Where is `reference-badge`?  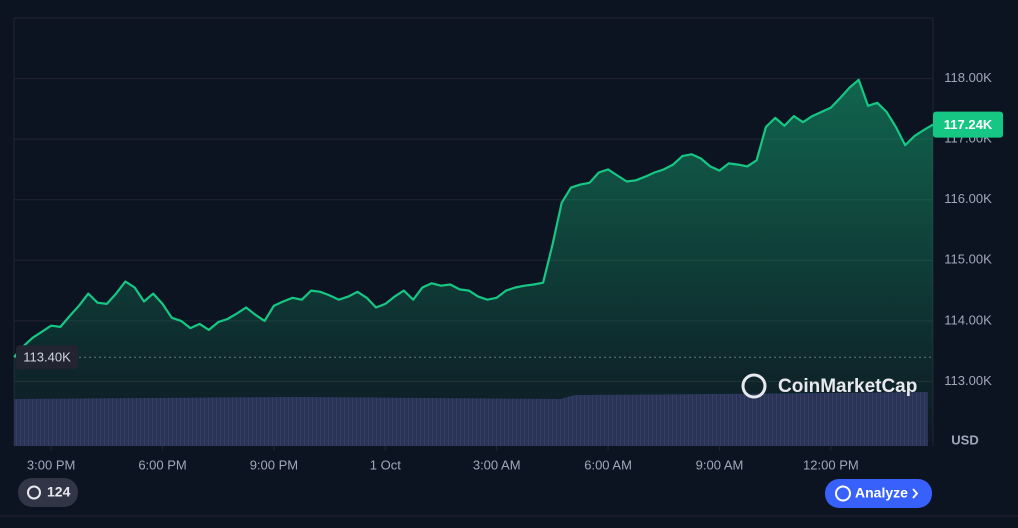 reference-badge is located at coordinates (47, 357).